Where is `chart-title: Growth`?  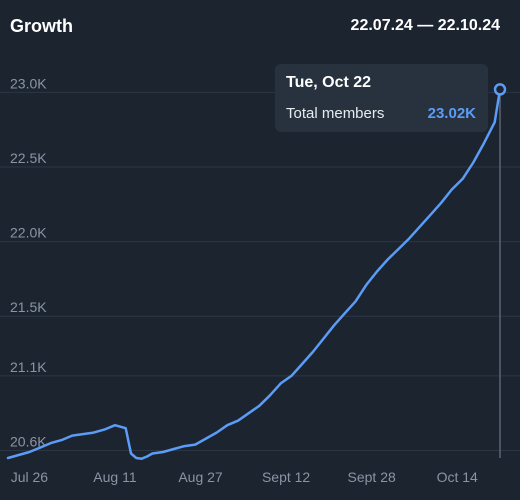
chart-title: Growth is located at coordinates (41, 26).